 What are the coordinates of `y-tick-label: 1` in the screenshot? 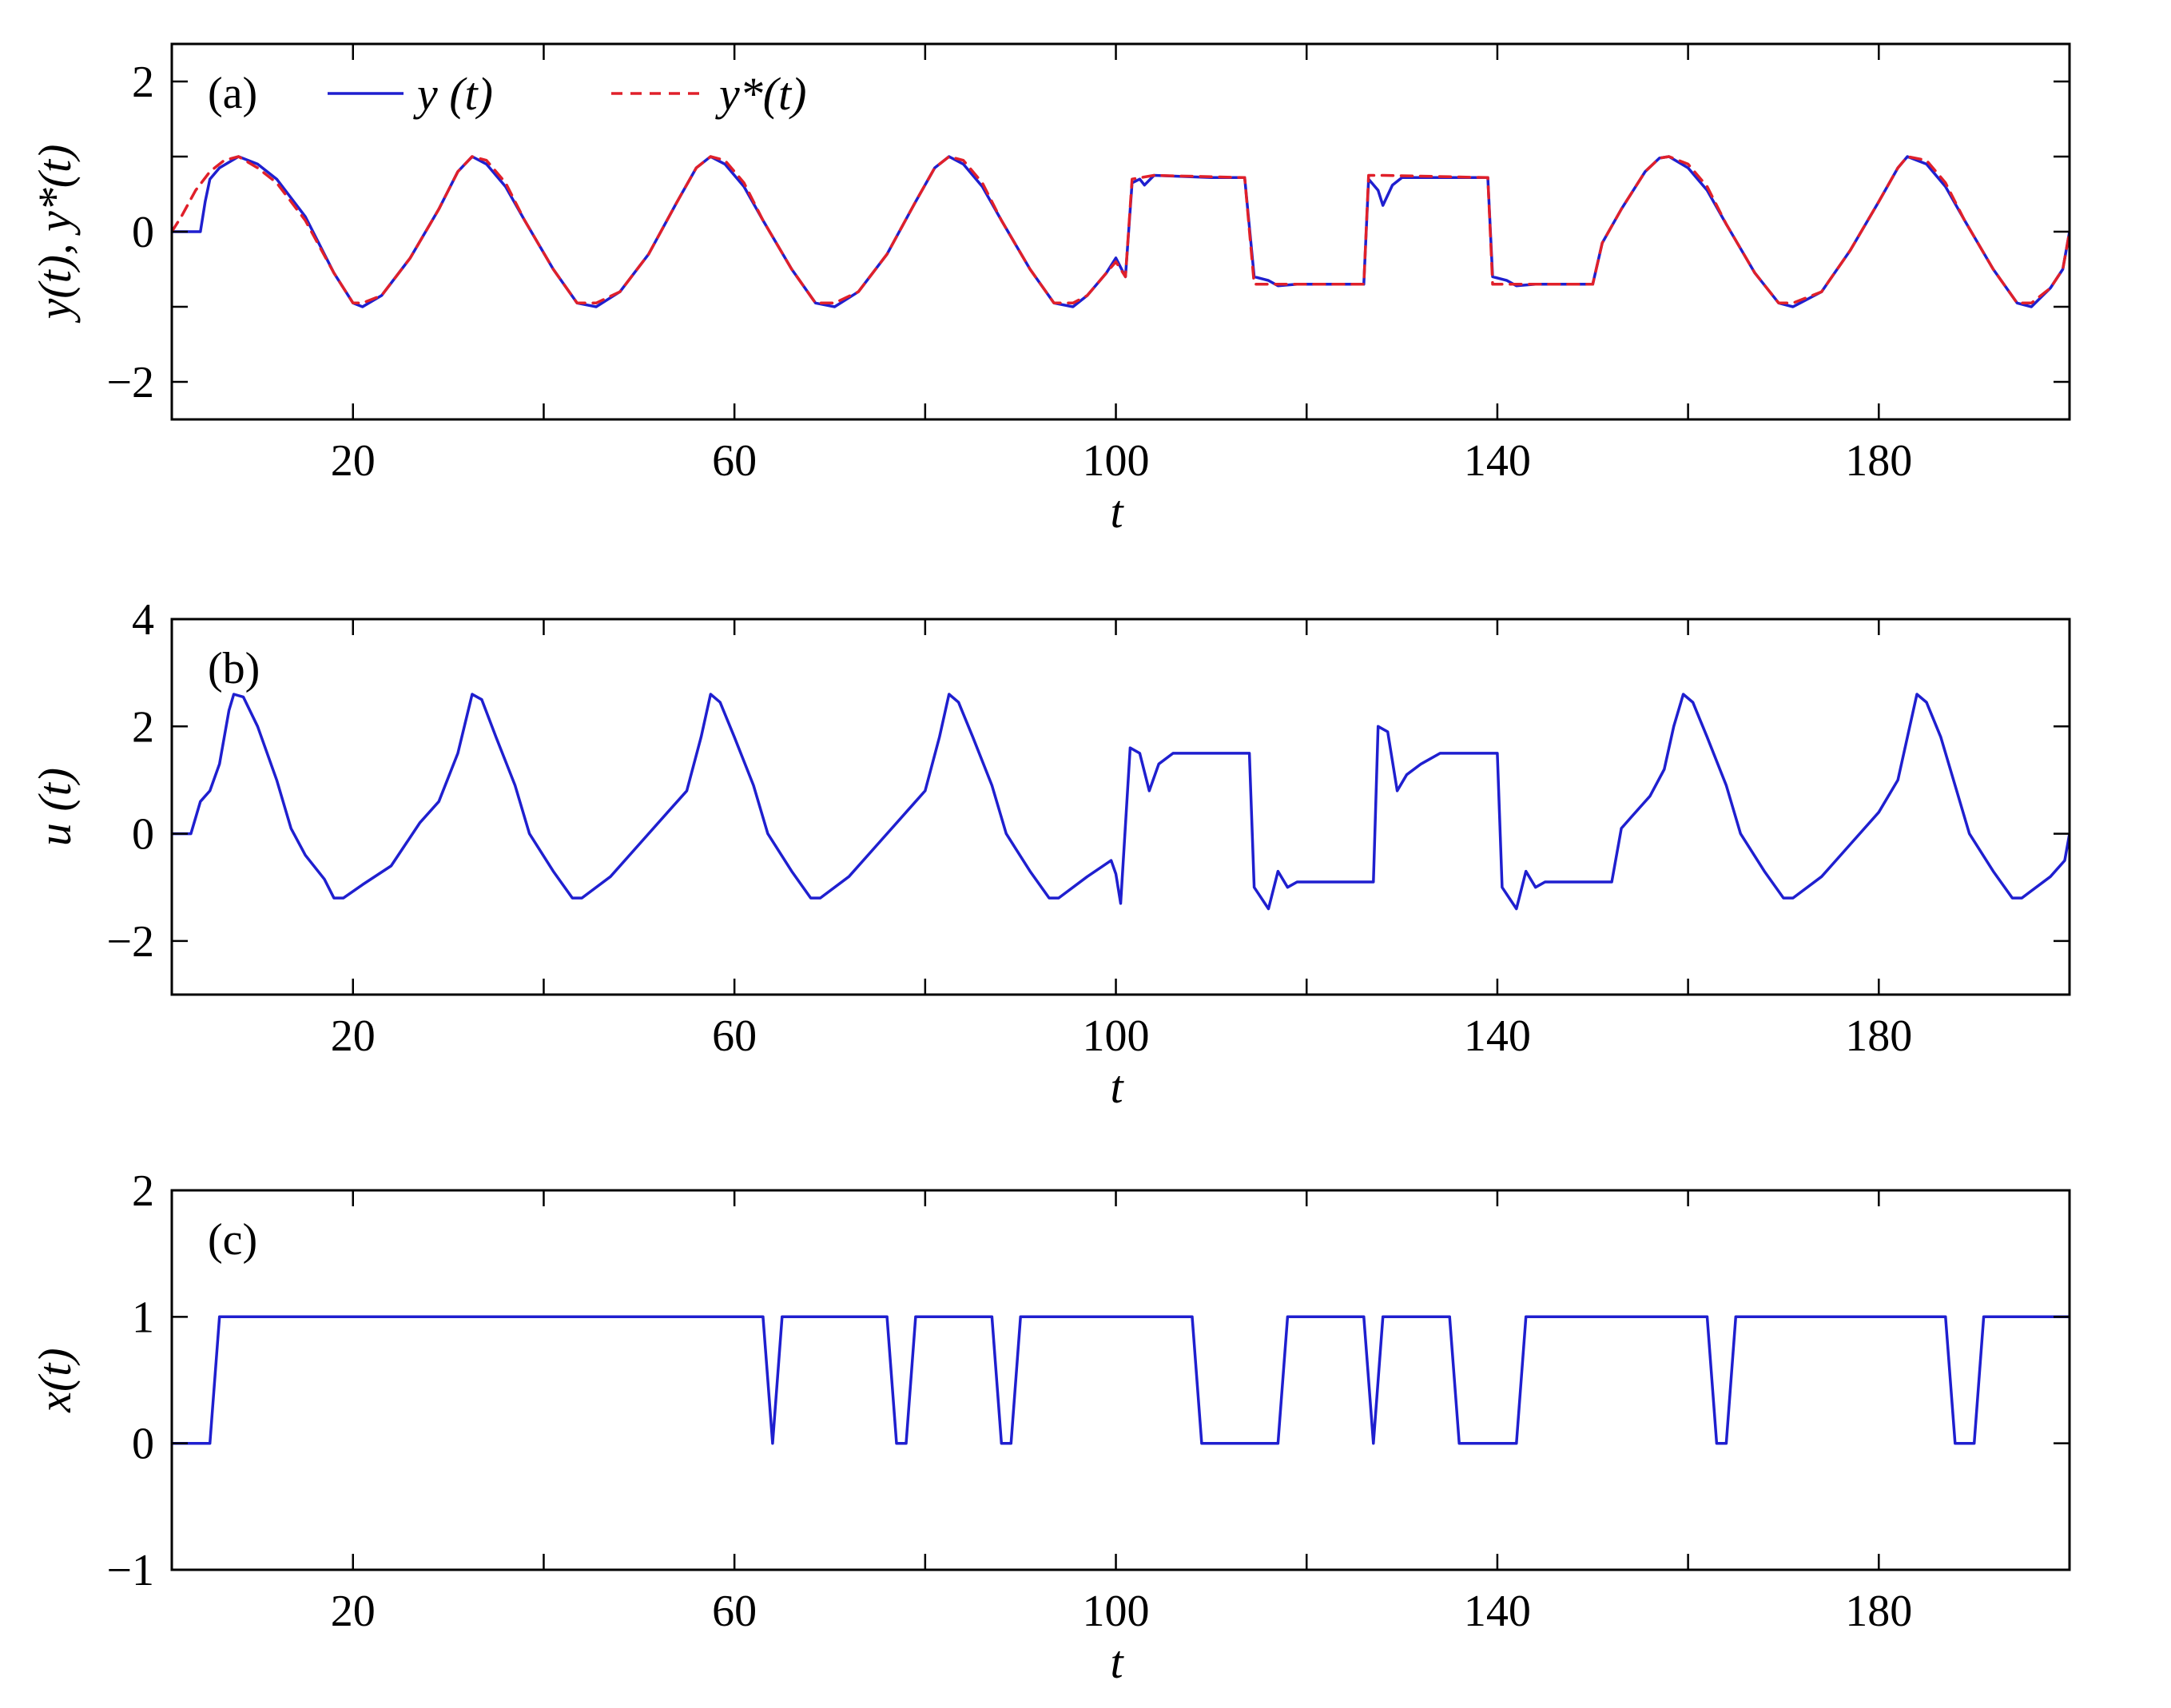 It's located at (143, 1317).